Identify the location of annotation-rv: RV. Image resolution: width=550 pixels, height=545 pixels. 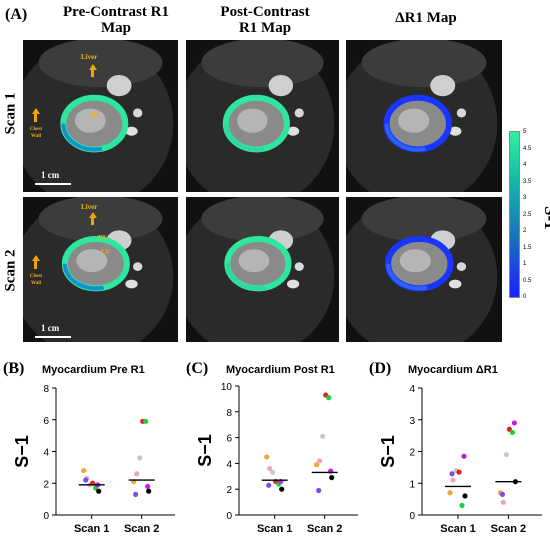
(103, 238).